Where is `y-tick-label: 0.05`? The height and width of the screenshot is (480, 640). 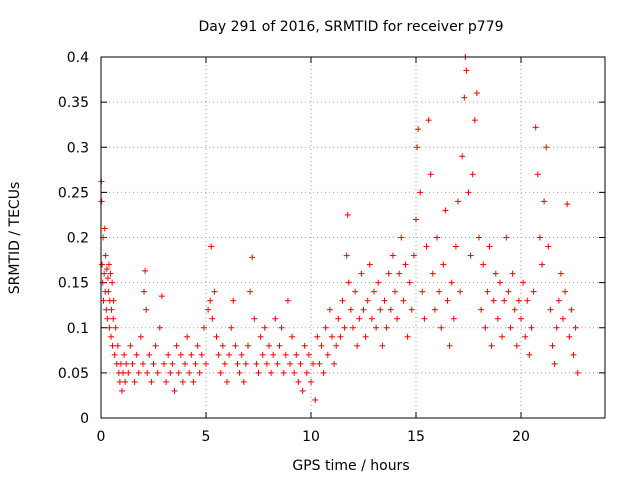 y-tick-label: 0.05 is located at coordinates (73, 374).